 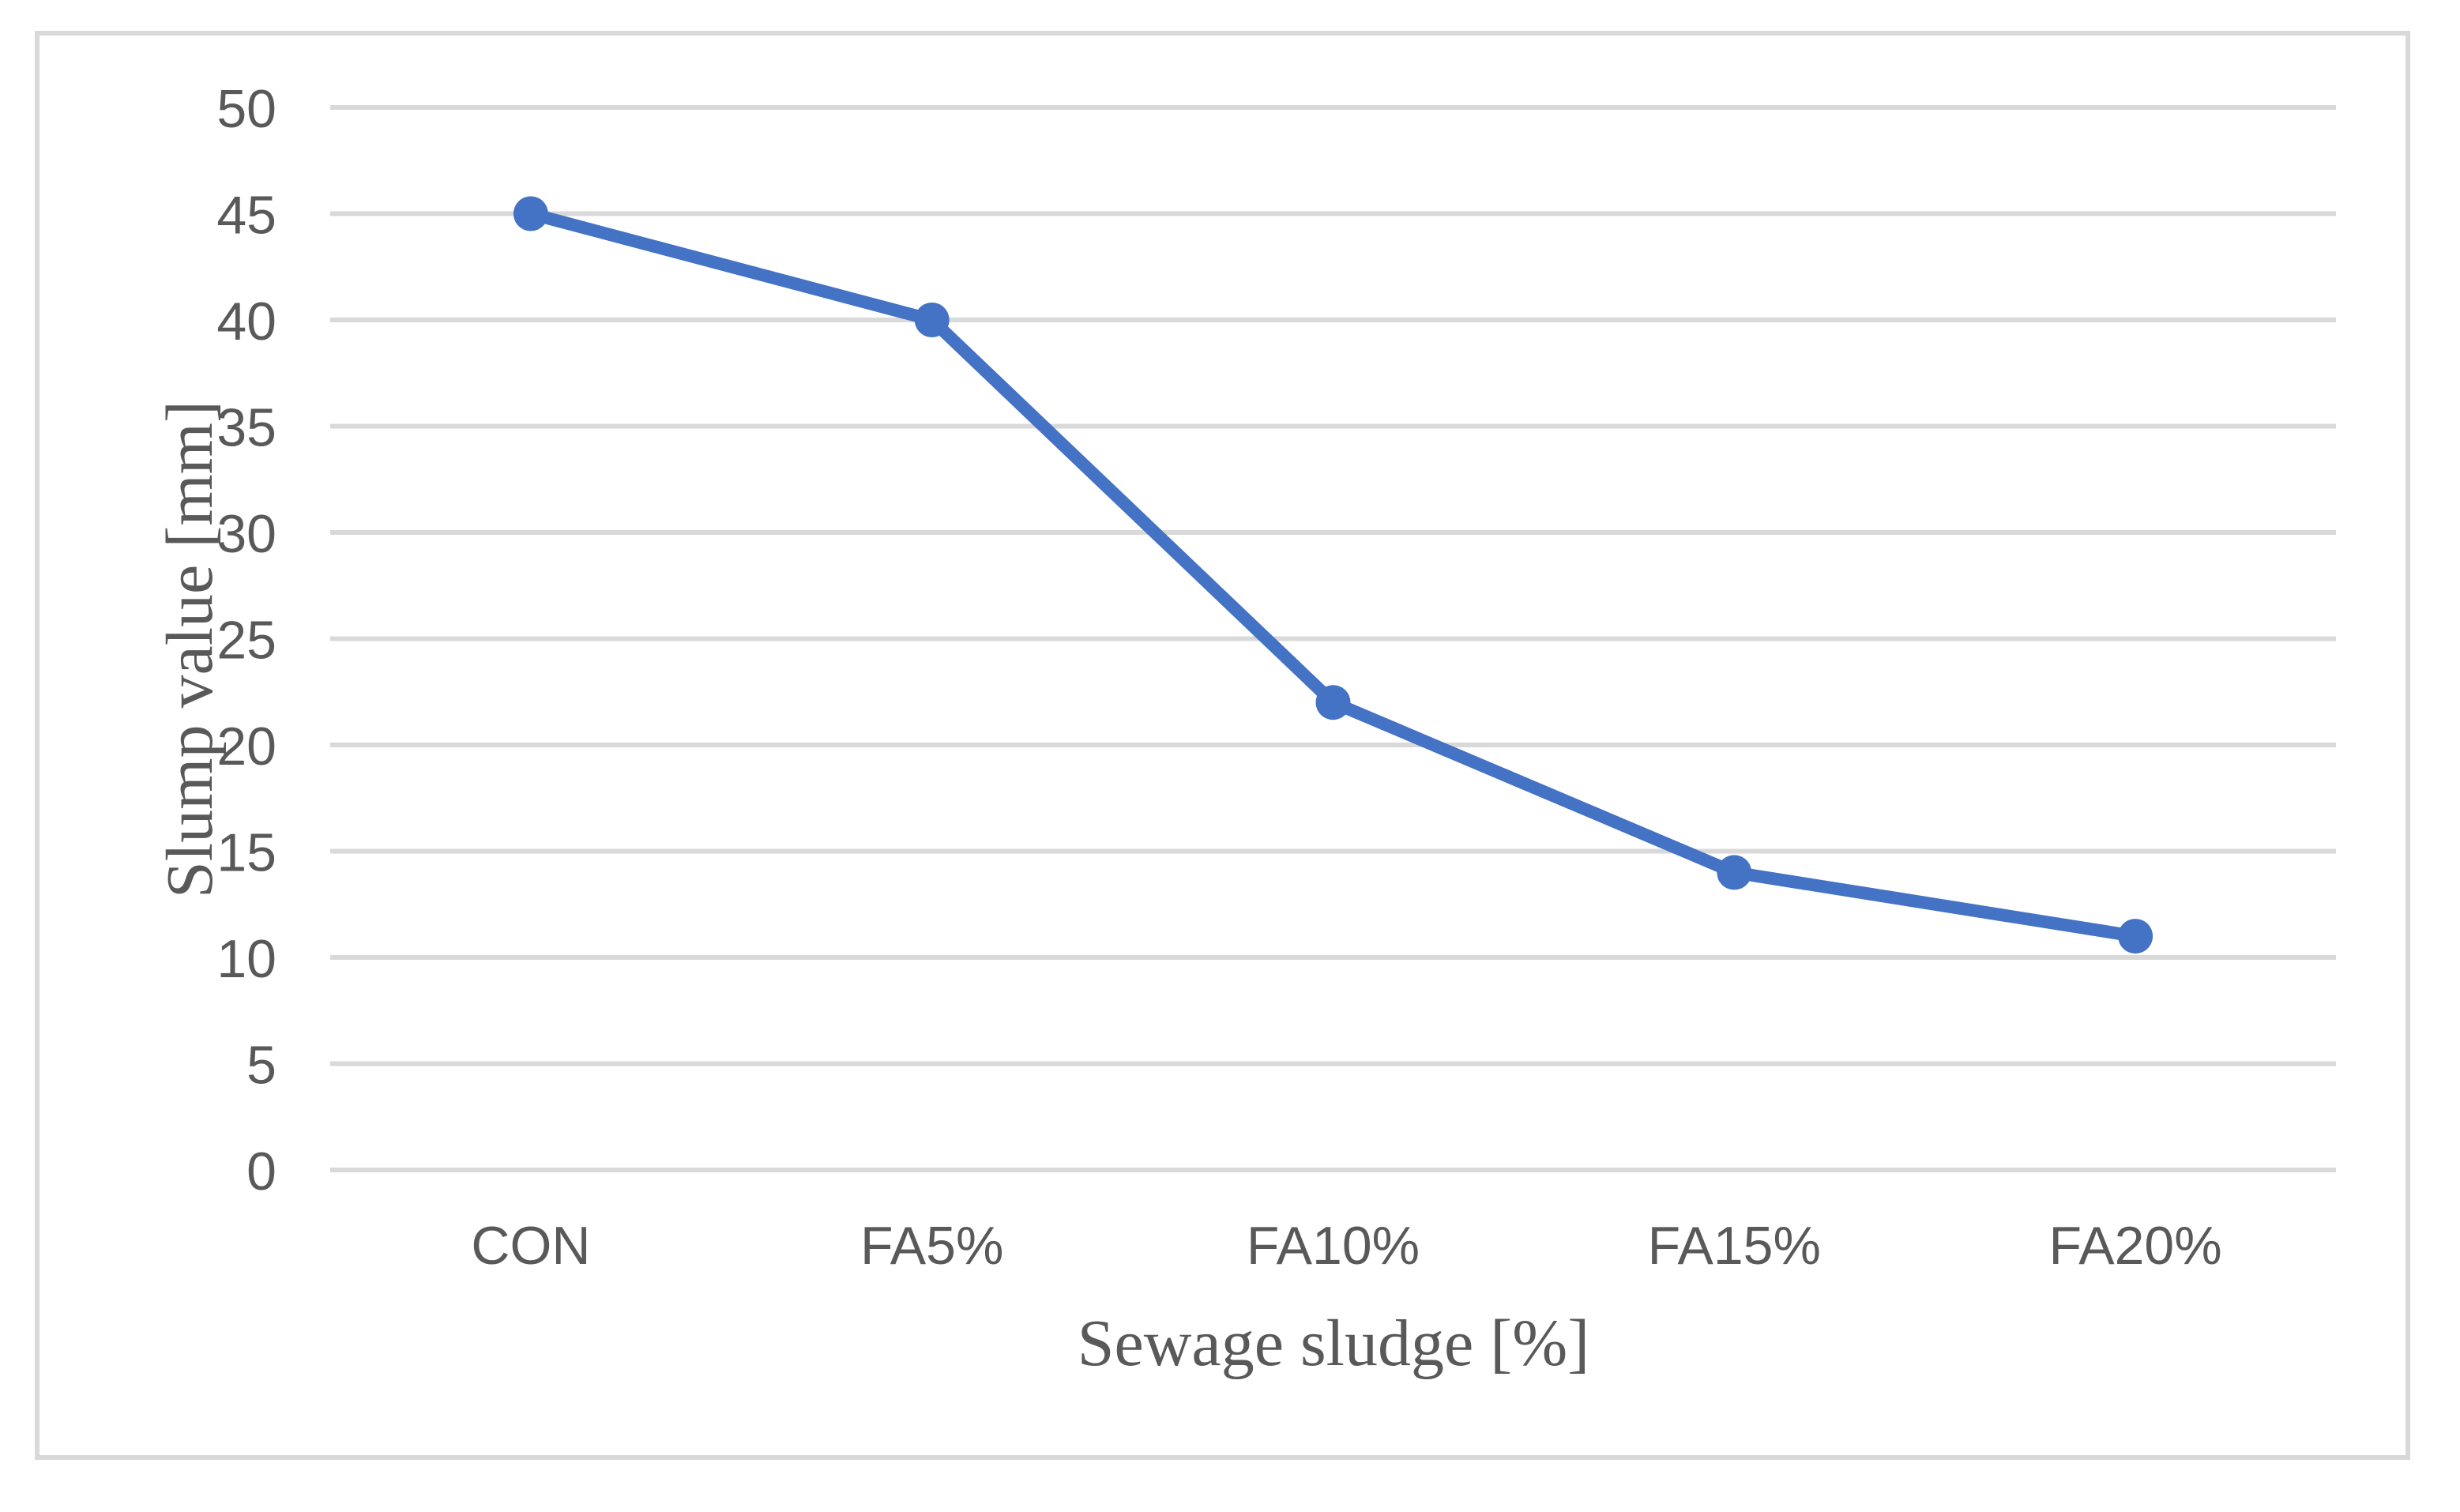 What do you see at coordinates (1734, 1246) in the screenshot?
I see `x-axis-category-label: FA15%` at bounding box center [1734, 1246].